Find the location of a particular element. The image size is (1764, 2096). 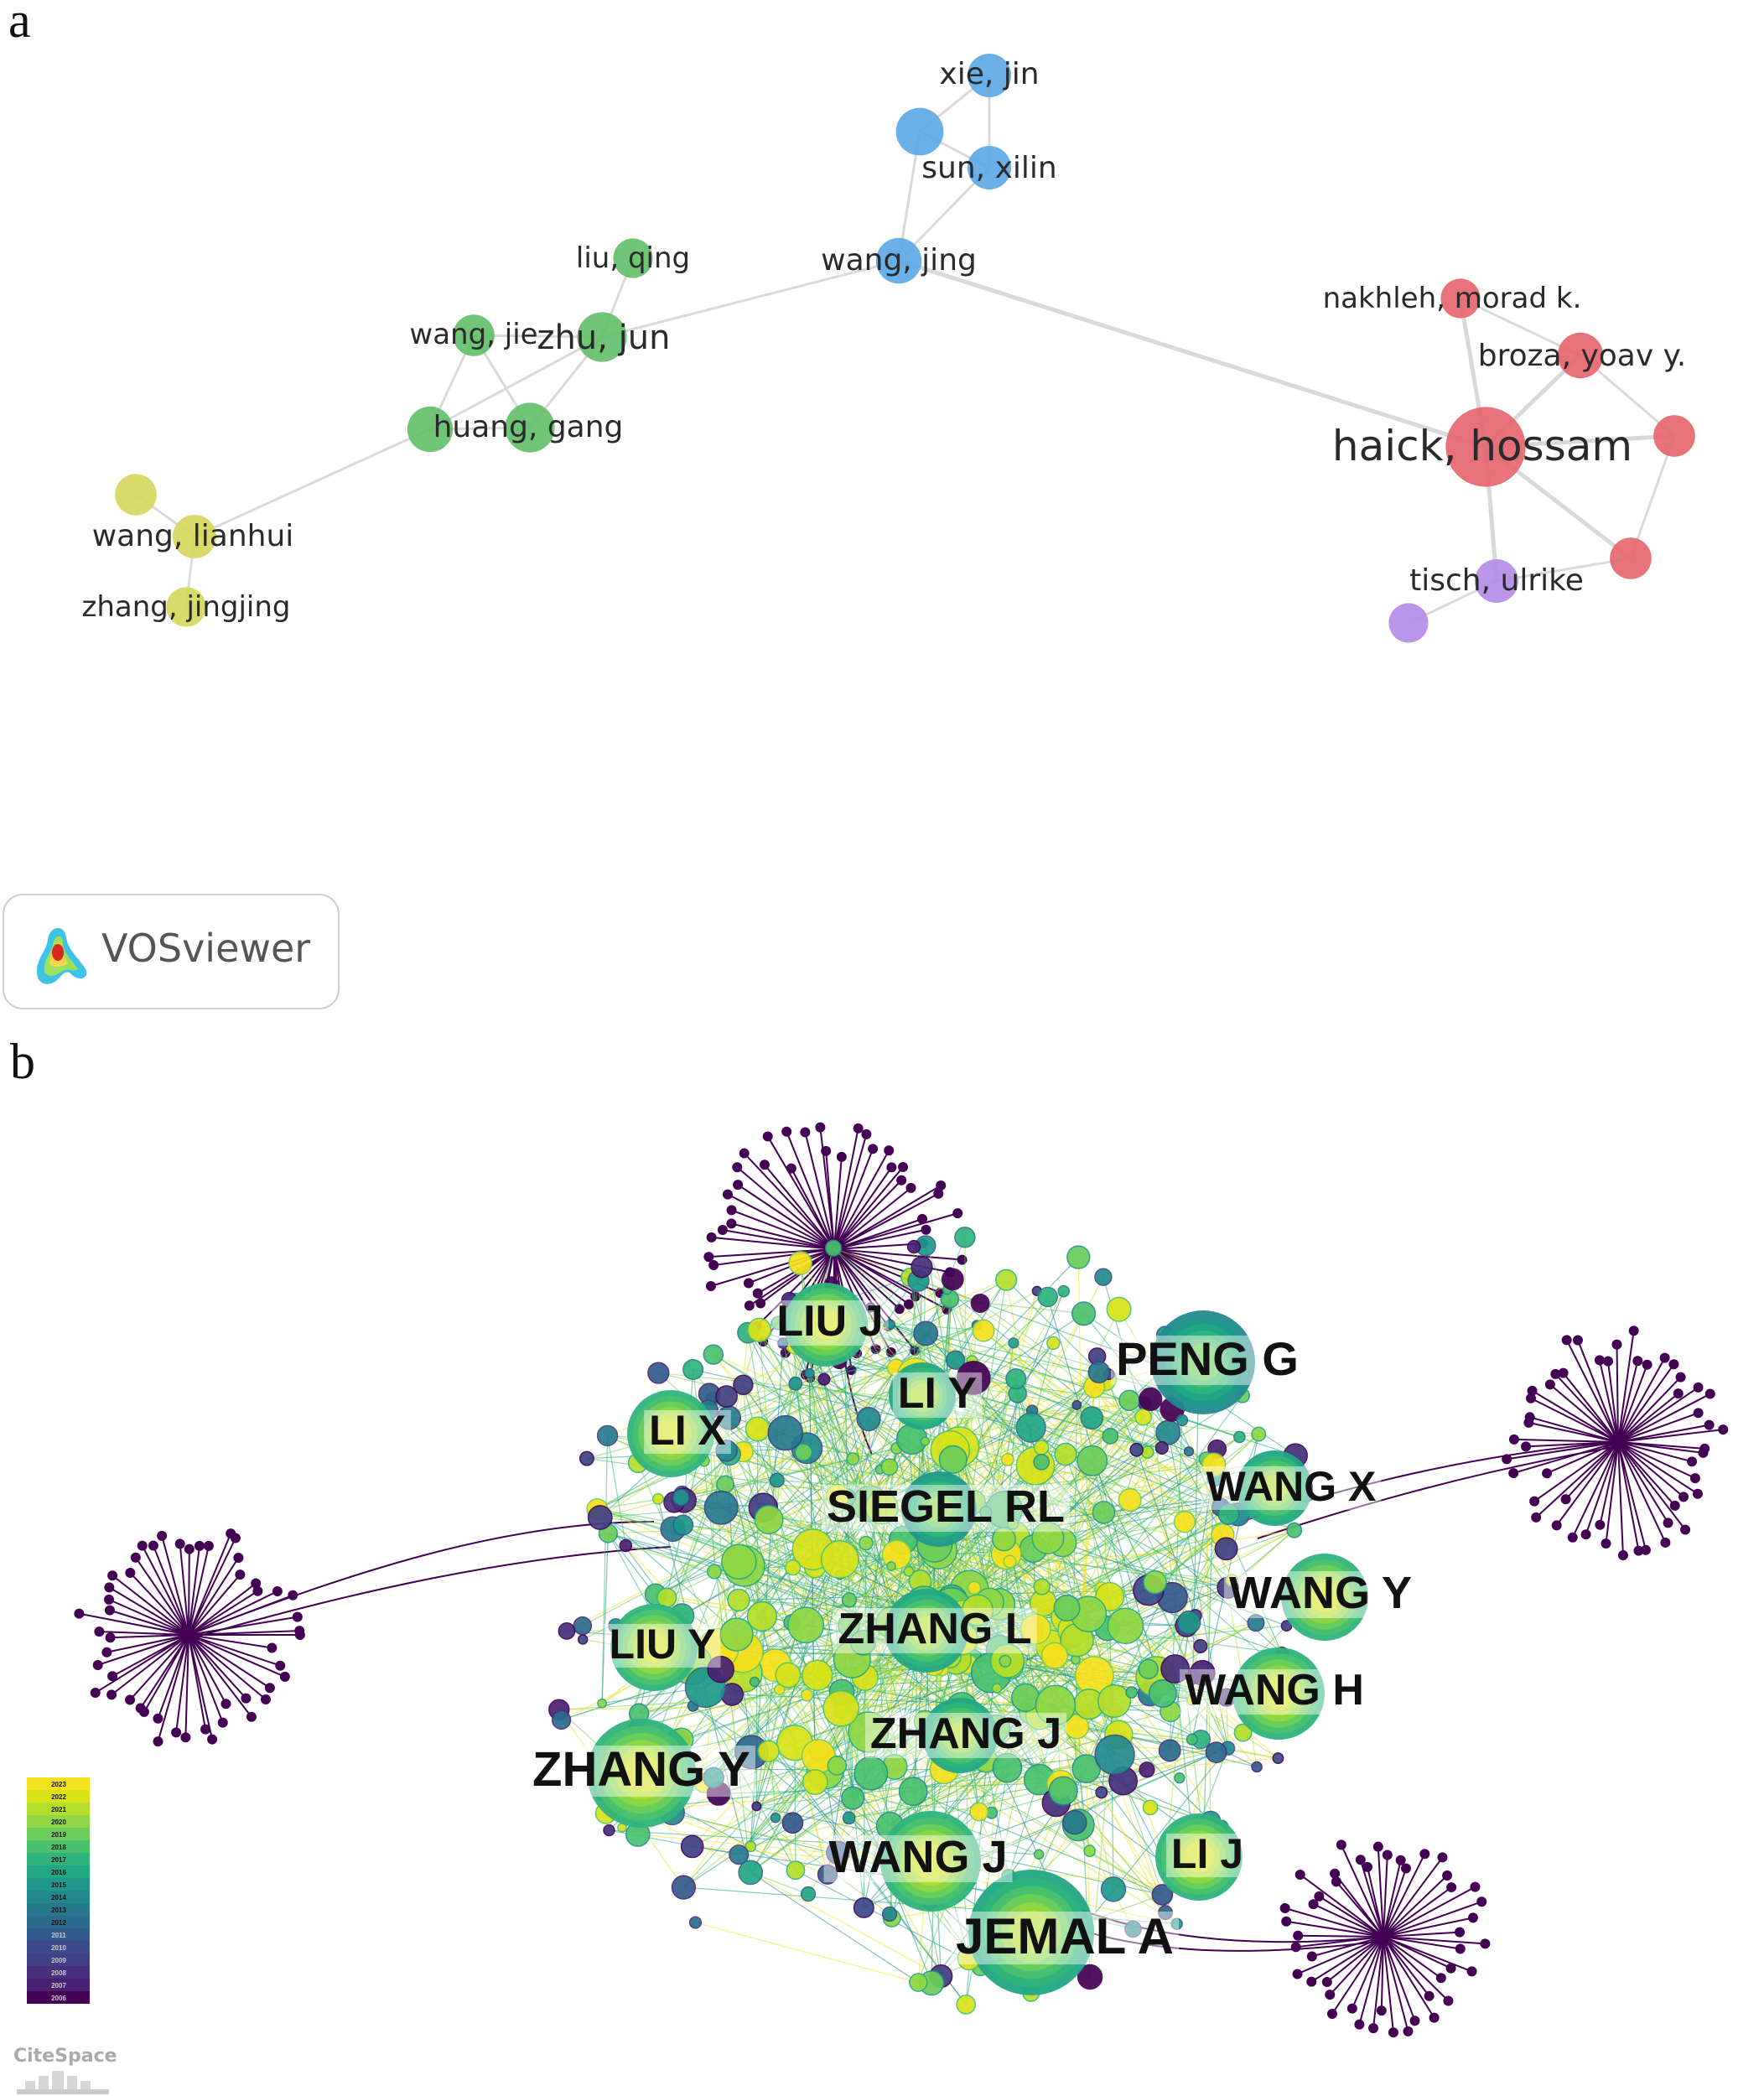

vos-node-broza is located at coordinates (1580, 356).